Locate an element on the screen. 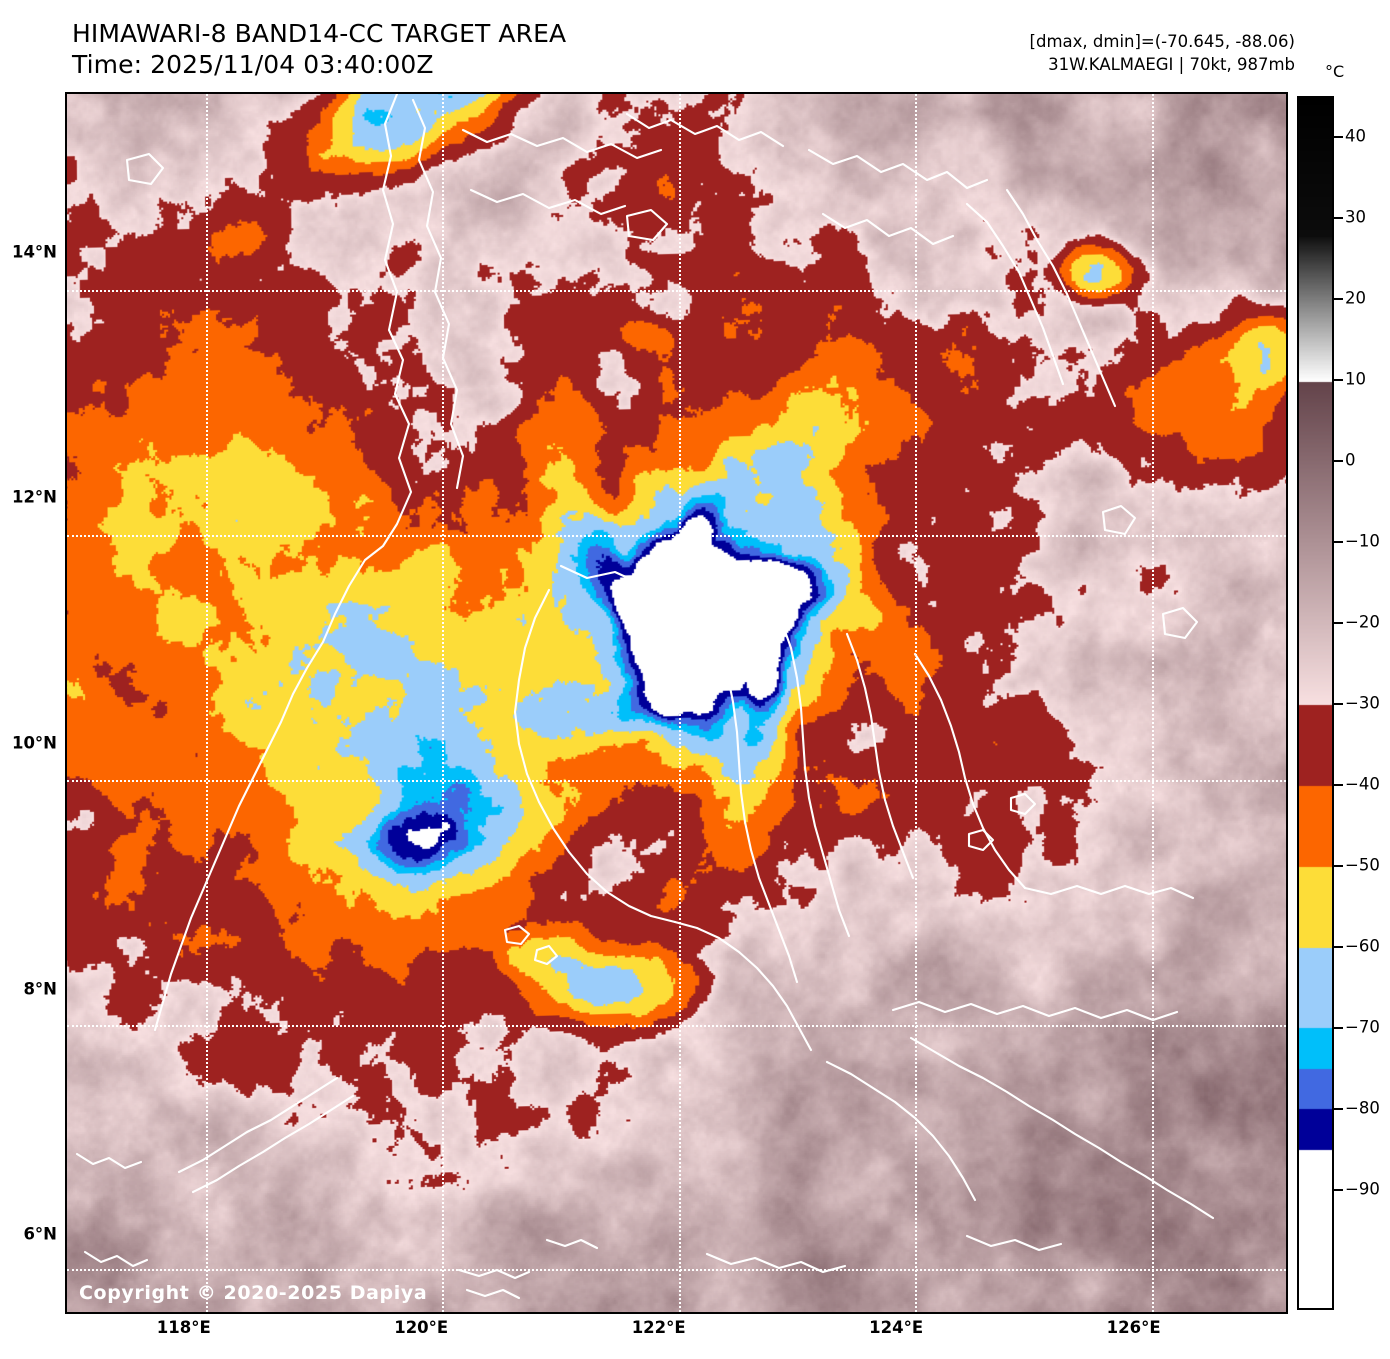  copyright-text: Copyright © 2020-2025 Dapiya is located at coordinates (253, 1293).